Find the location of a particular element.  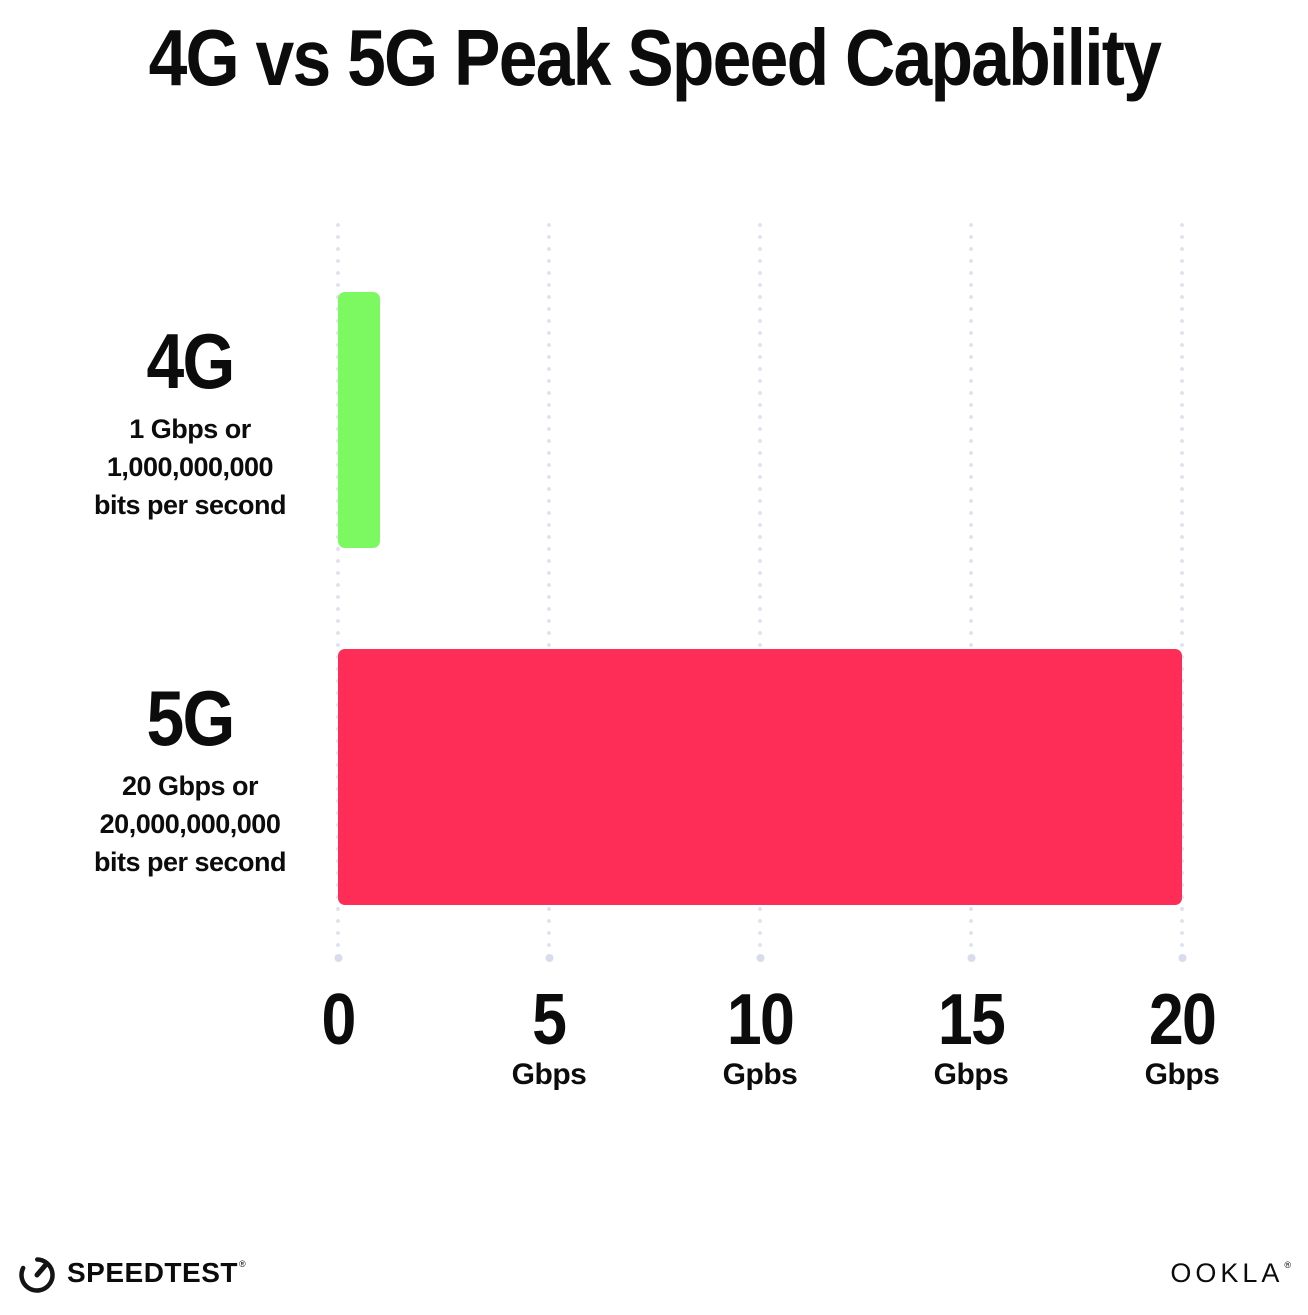

x-tick-20-unit: Gbps is located at coordinates (1182, 1074).